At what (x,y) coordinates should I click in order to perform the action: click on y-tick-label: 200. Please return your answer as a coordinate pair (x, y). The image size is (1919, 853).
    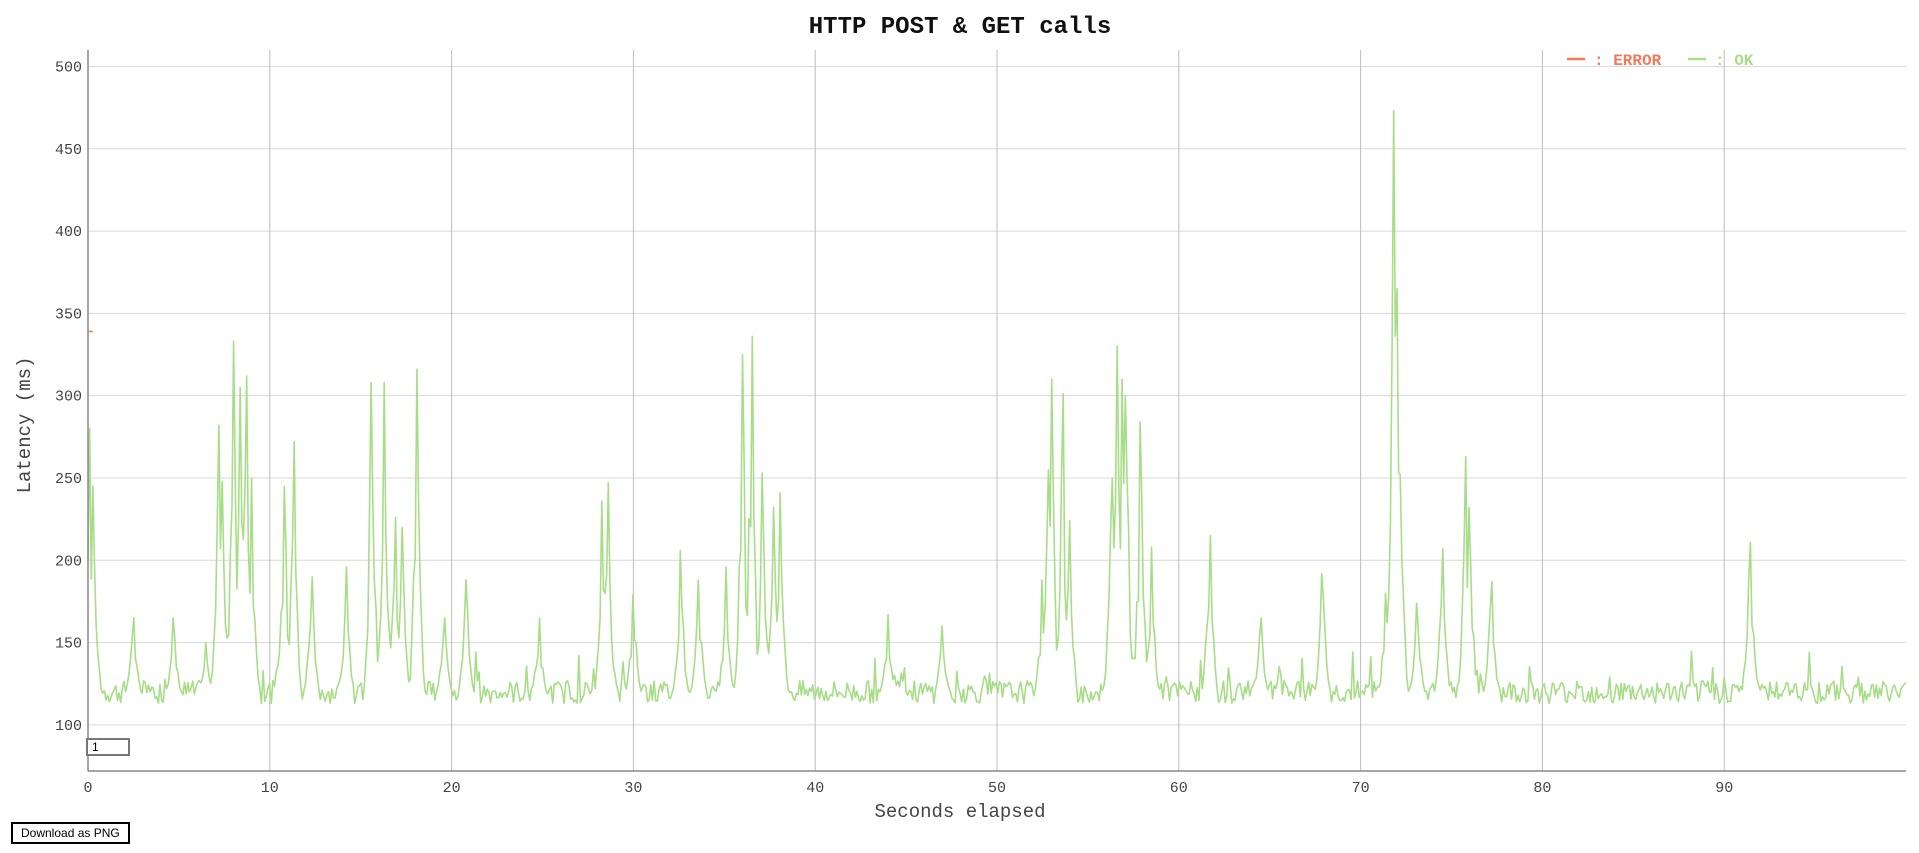
    Looking at the image, I should click on (68, 561).